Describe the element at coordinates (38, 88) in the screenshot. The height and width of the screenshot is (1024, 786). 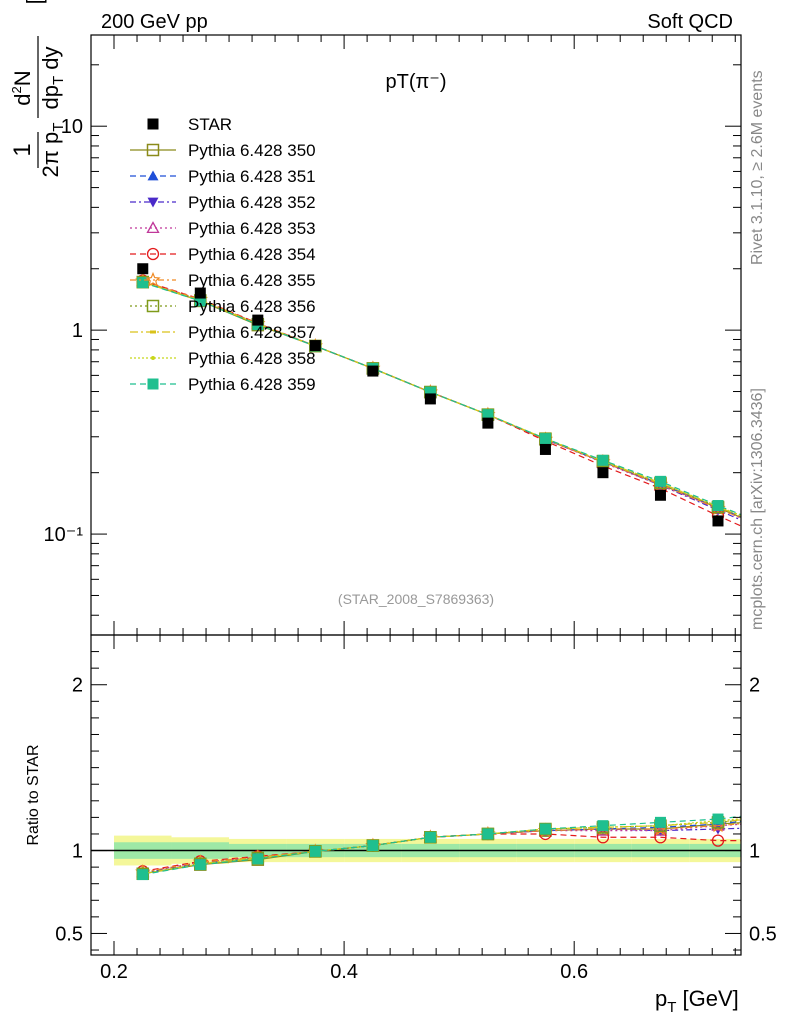
I see `main-y-axis-label: 1 2π pT d2N dpT dy [GeV-2]` at that location.